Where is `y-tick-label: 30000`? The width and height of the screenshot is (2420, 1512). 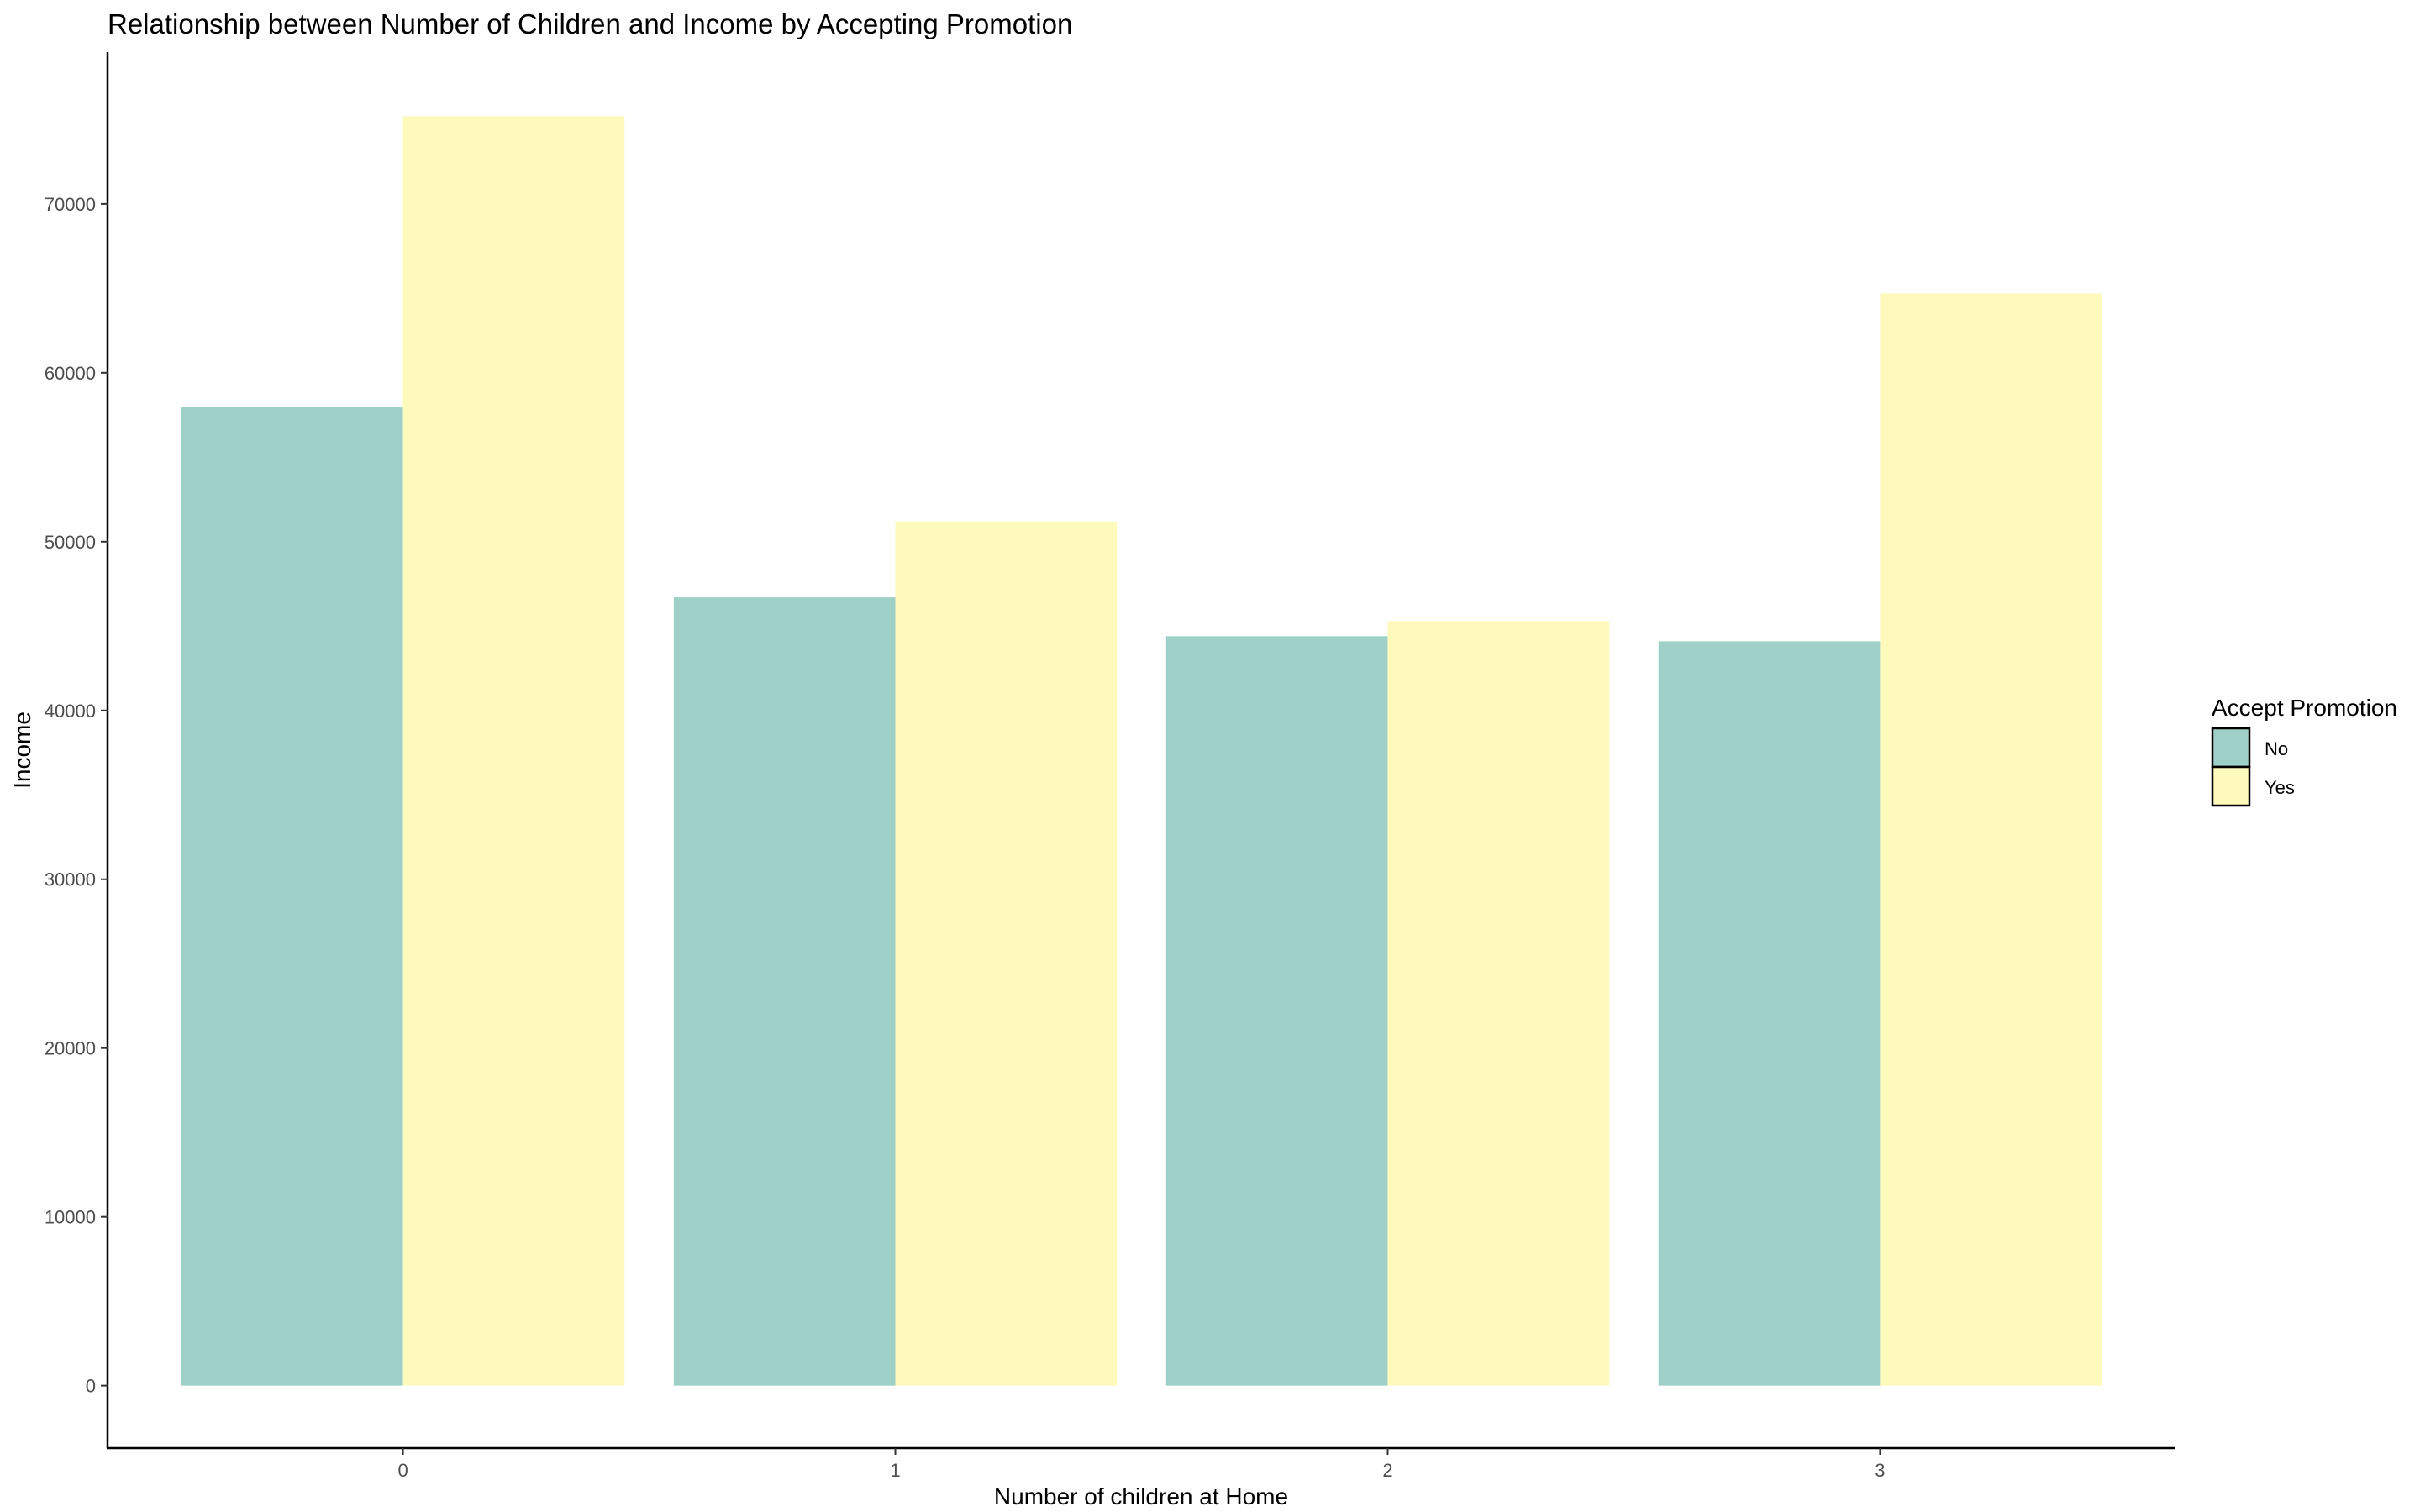 y-tick-label: 30000 is located at coordinates (70, 879).